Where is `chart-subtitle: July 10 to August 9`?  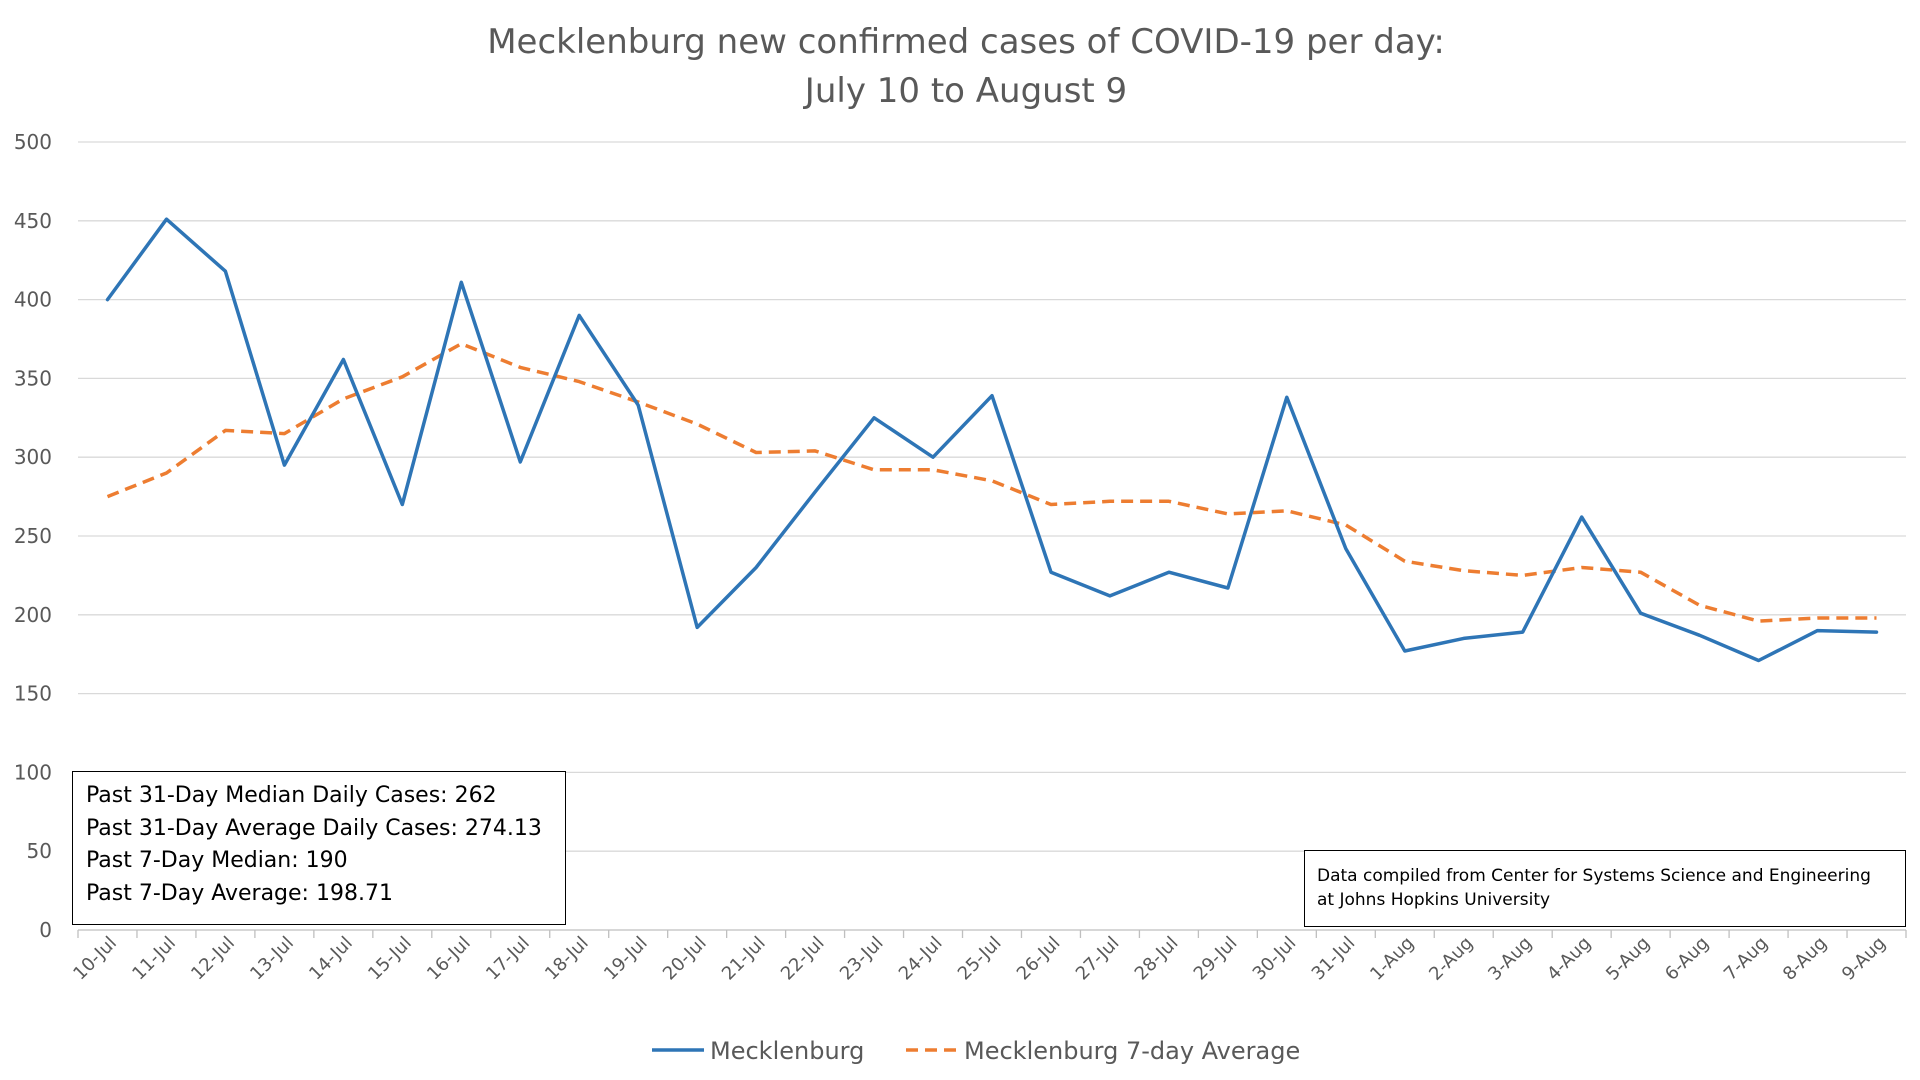 chart-subtitle: July 10 to August 9 is located at coordinates (965, 91).